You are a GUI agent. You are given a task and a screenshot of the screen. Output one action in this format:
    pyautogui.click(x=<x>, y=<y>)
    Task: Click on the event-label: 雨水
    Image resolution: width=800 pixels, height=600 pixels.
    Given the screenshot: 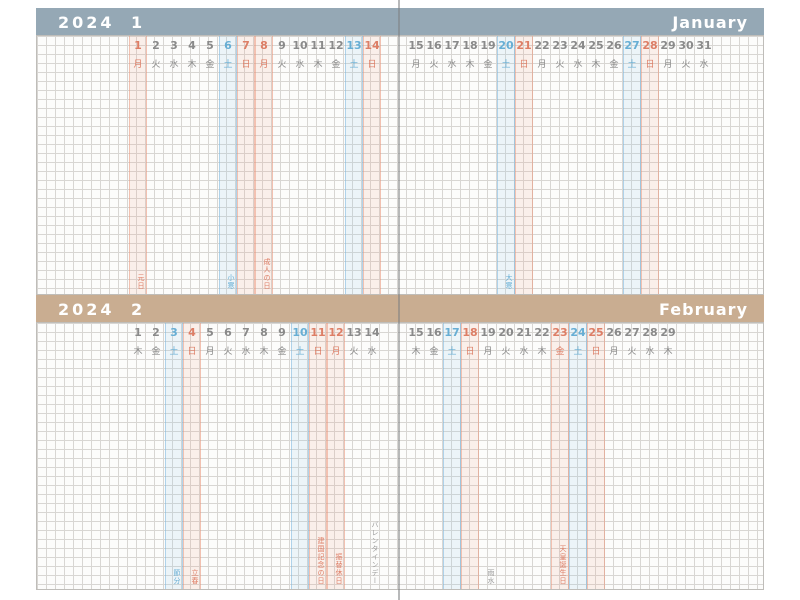 What is the action you would take?
    pyautogui.click(x=491, y=577)
    